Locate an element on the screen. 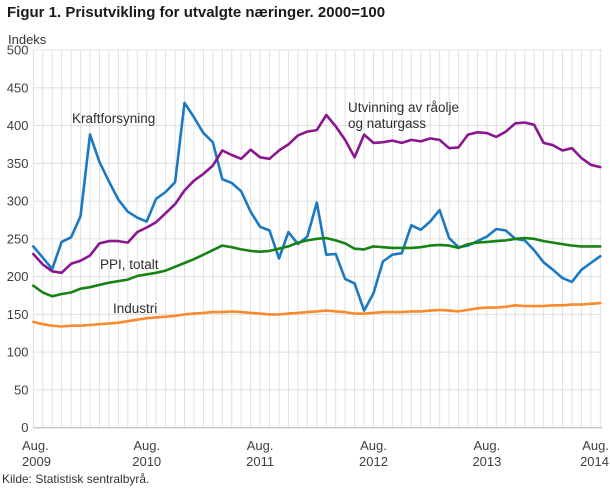 The image size is (610, 488). x-tick-label: Aug.2009 is located at coordinates (36, 453).